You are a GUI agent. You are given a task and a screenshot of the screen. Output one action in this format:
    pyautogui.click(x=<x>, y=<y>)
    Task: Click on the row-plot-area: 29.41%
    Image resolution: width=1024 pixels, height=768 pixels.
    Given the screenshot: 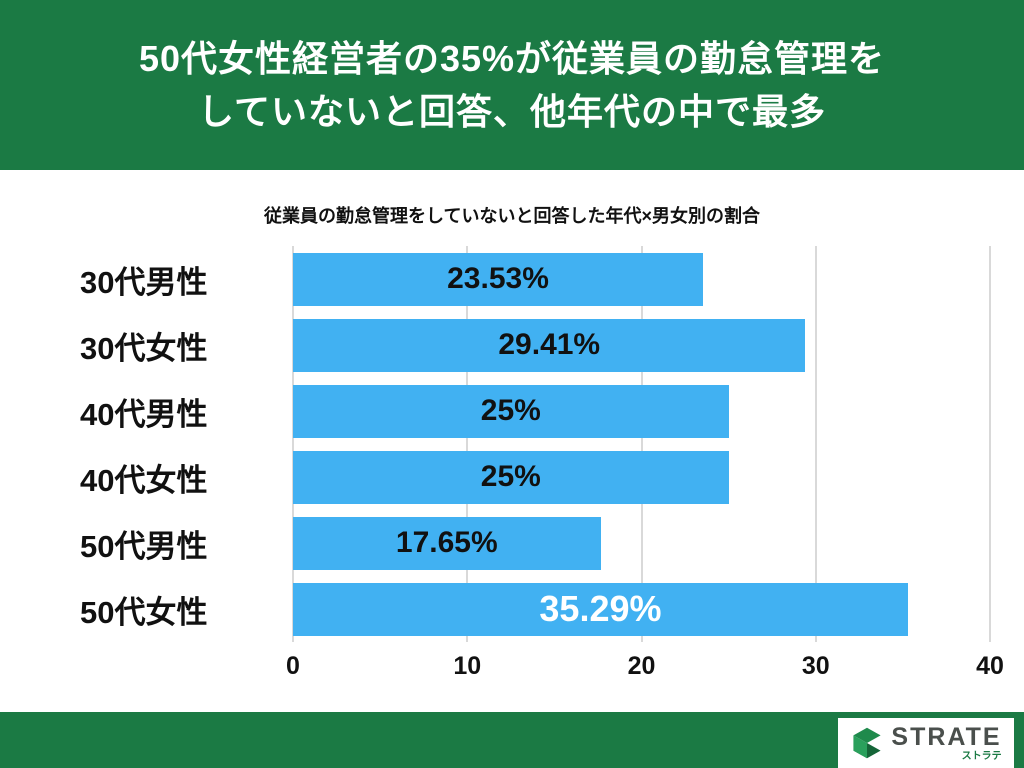 What is the action you would take?
    pyautogui.click(x=641, y=345)
    